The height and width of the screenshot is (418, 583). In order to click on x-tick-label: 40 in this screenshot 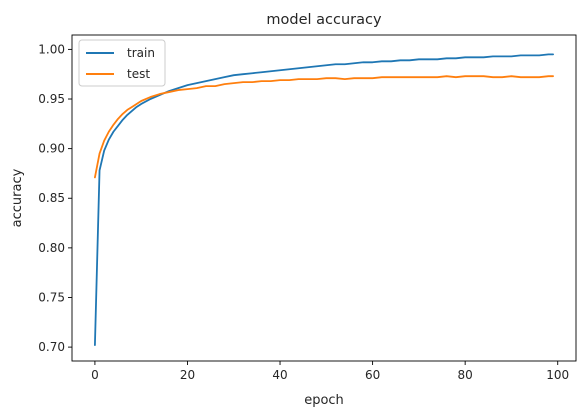, I will do `click(279, 375)`.